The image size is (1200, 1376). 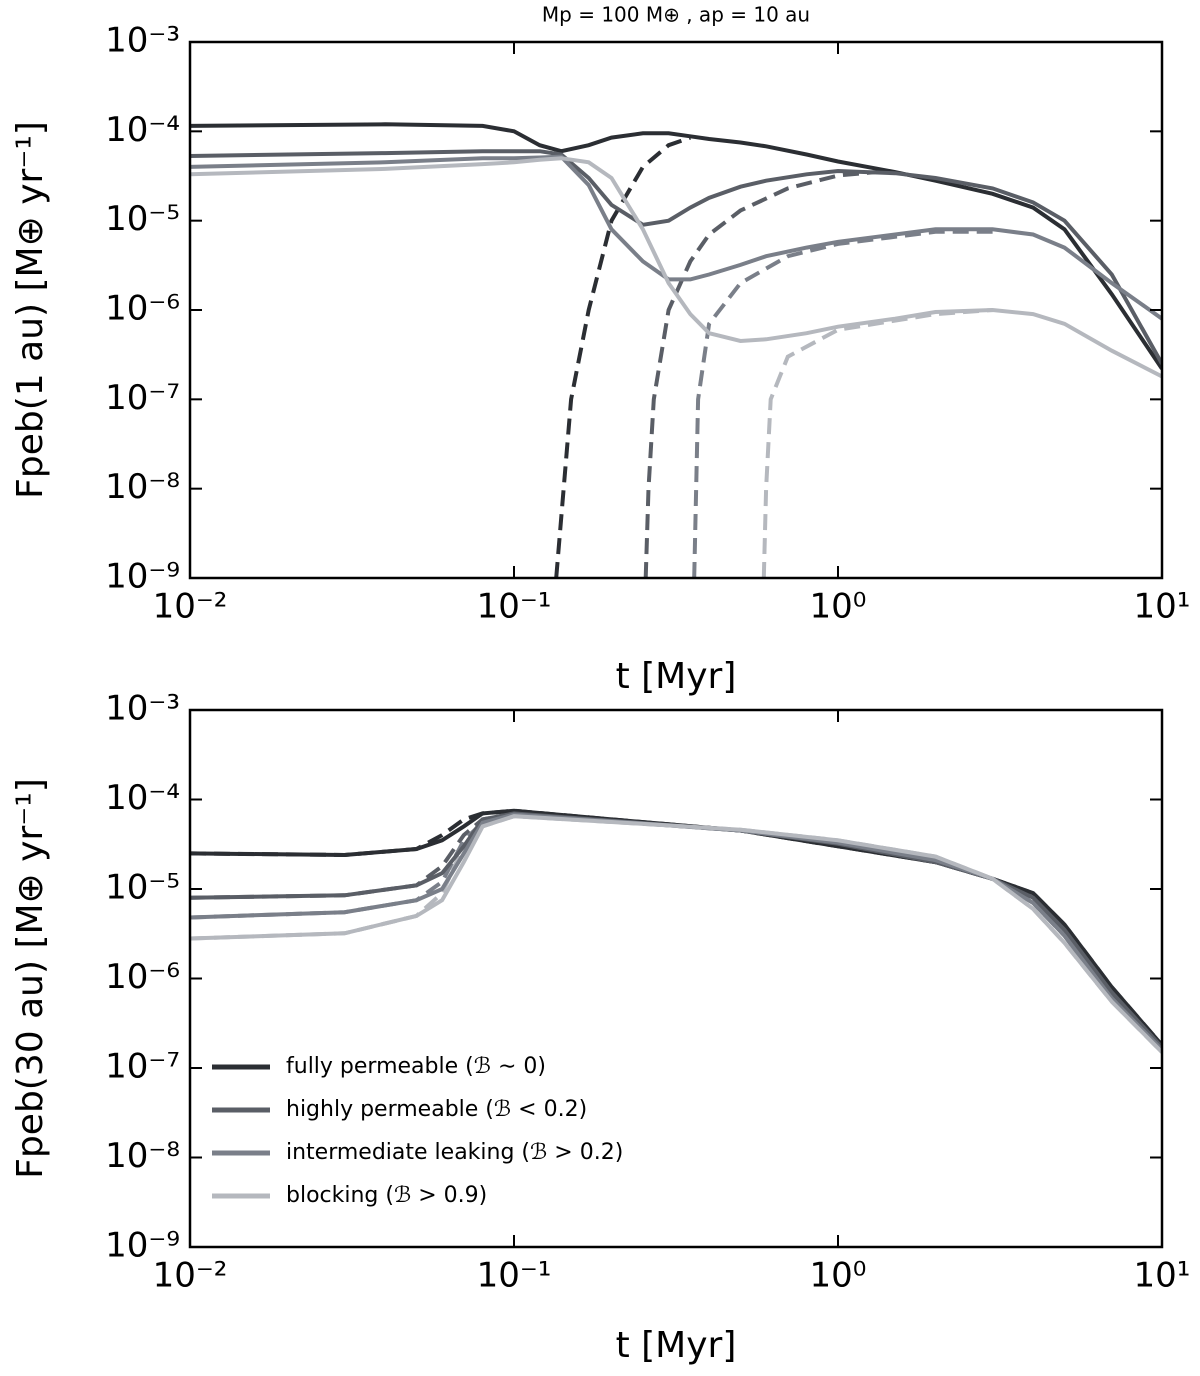 I want to click on legend-label: fully permeable (ℬ ∼ 0), so click(x=416, y=1066).